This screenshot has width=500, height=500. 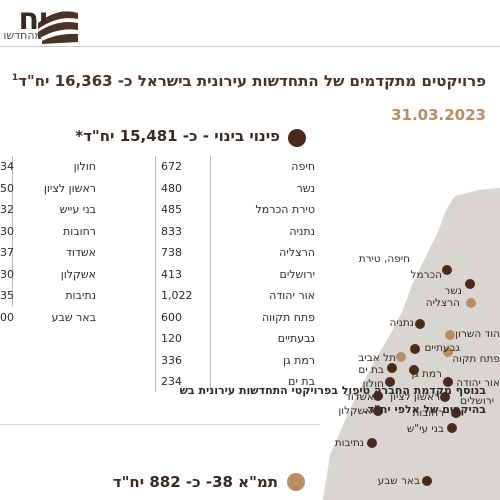 What do you see at coordinates (447, 270) in the screenshot?
I see `marker-haifa` at bounding box center [447, 270].